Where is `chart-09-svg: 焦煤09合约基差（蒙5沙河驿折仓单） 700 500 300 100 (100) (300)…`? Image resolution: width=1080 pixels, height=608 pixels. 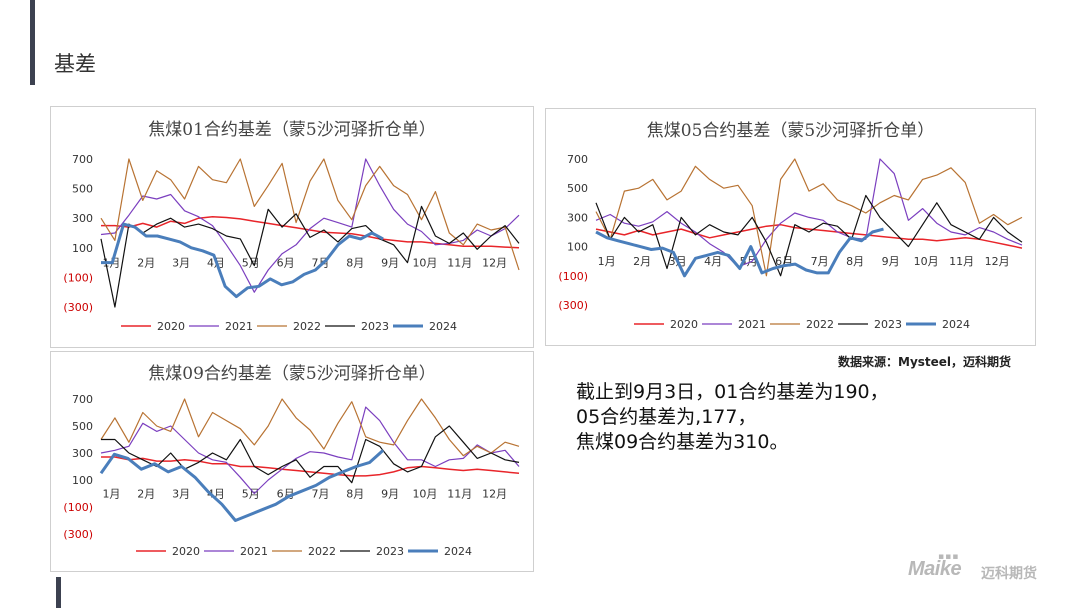
chart-09-svg: 焦煤09合约基差（蒙5沙河驿折仓单） 700 500 300 100 (100) (300)… is located at coordinates (291, 461).